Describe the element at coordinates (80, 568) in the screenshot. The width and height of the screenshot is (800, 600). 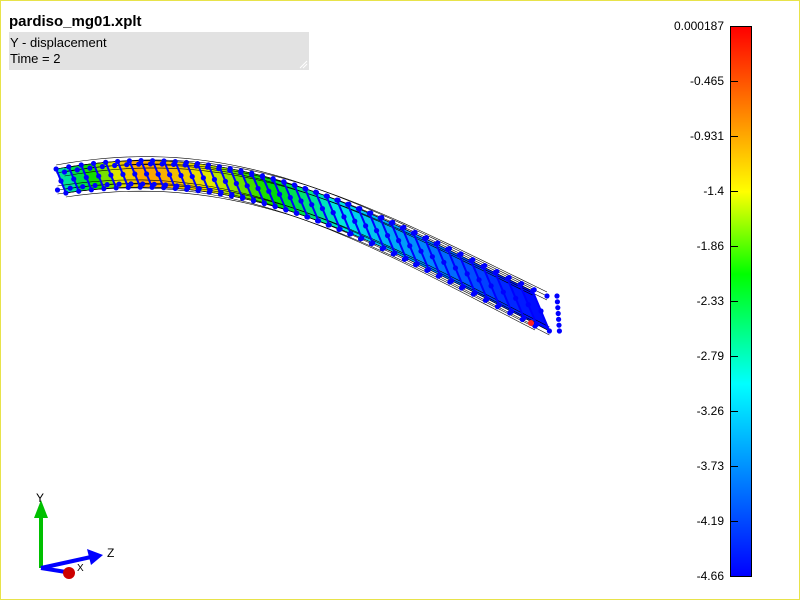
I see `x-axis-label: X` at that location.